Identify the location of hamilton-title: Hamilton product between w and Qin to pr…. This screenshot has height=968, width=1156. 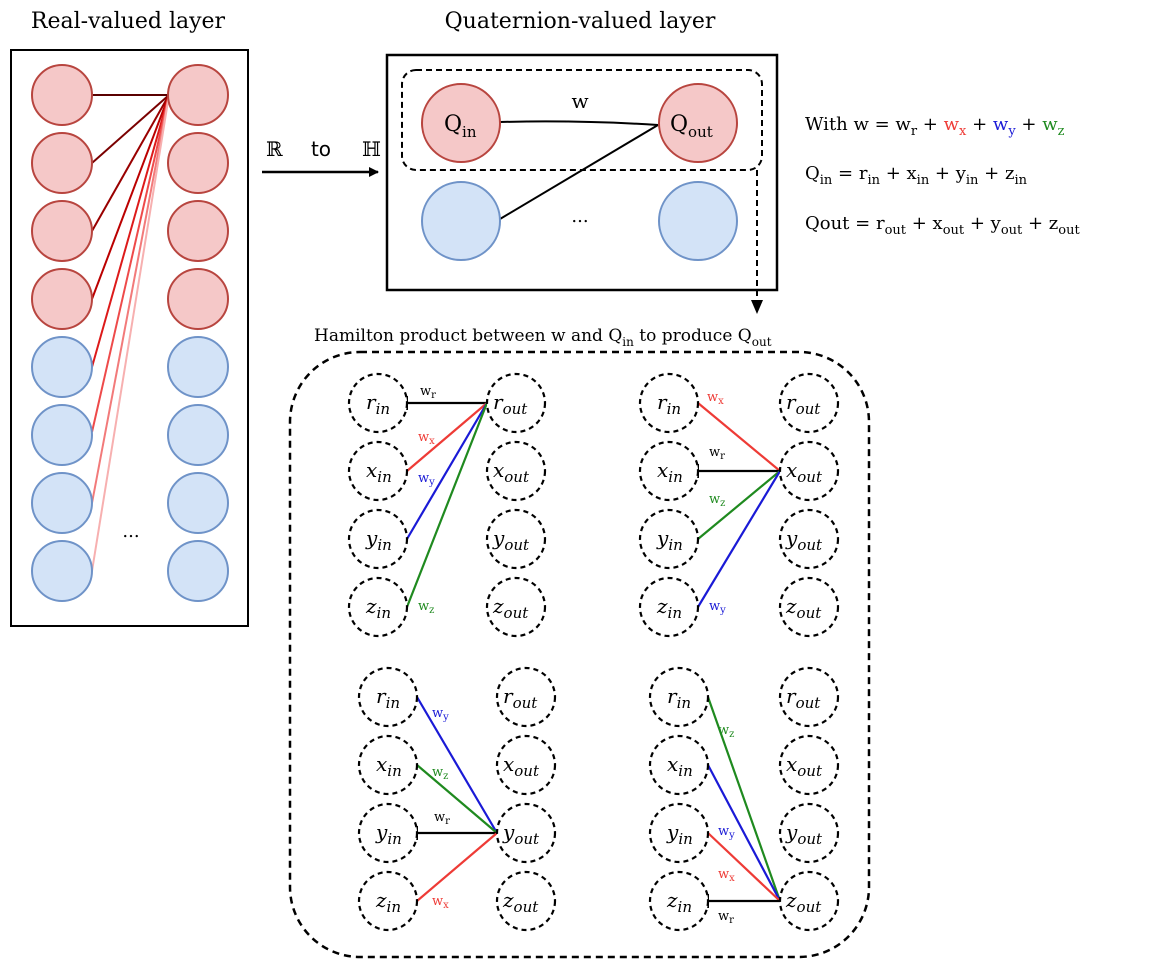
(543, 337).